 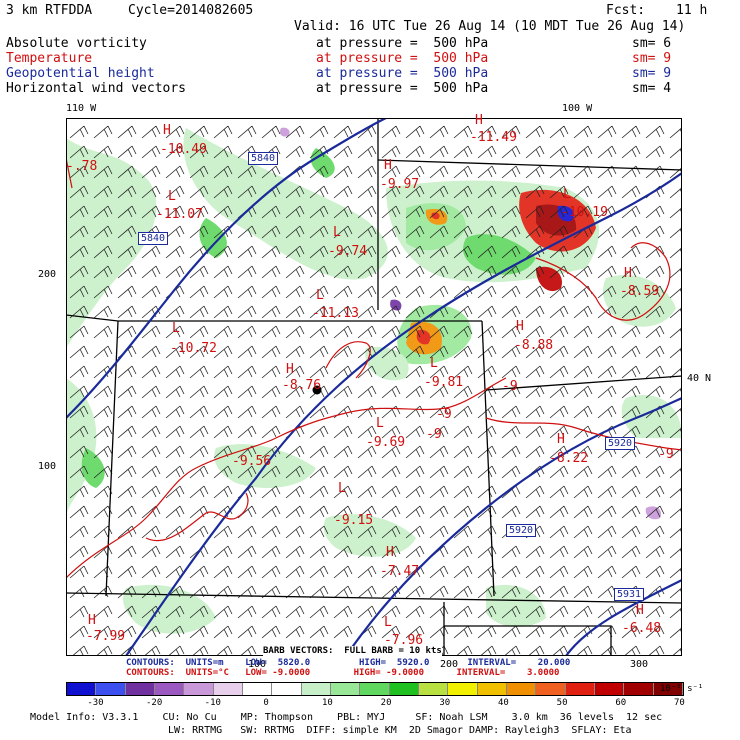 I want to click on temp-val-1: -11.49, so click(x=493, y=137).